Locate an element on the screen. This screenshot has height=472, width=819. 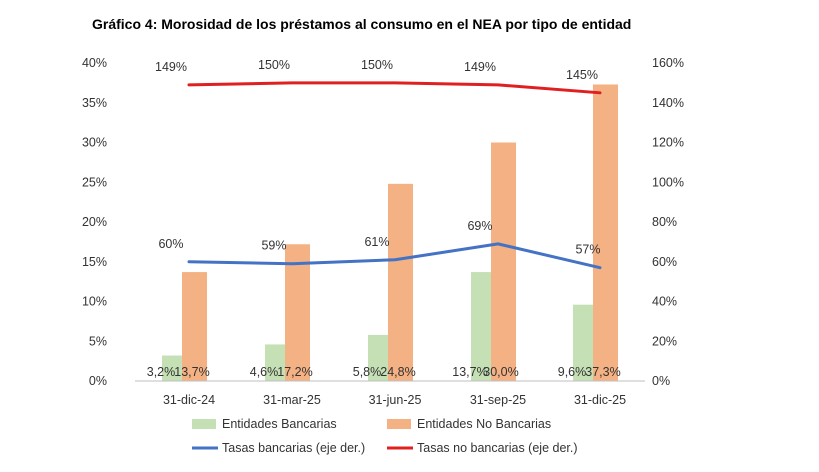
right-axis: 0% 20% 40% 60% 80% 100% 120% 140% 160% is located at coordinates (668, 222).